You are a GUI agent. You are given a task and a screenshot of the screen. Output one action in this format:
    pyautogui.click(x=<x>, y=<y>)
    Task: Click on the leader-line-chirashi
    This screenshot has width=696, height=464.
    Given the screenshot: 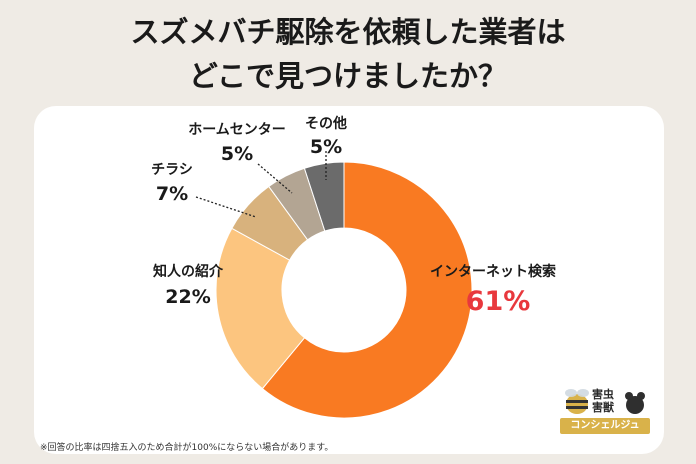 What is the action you would take?
    pyautogui.click(x=226, y=207)
    